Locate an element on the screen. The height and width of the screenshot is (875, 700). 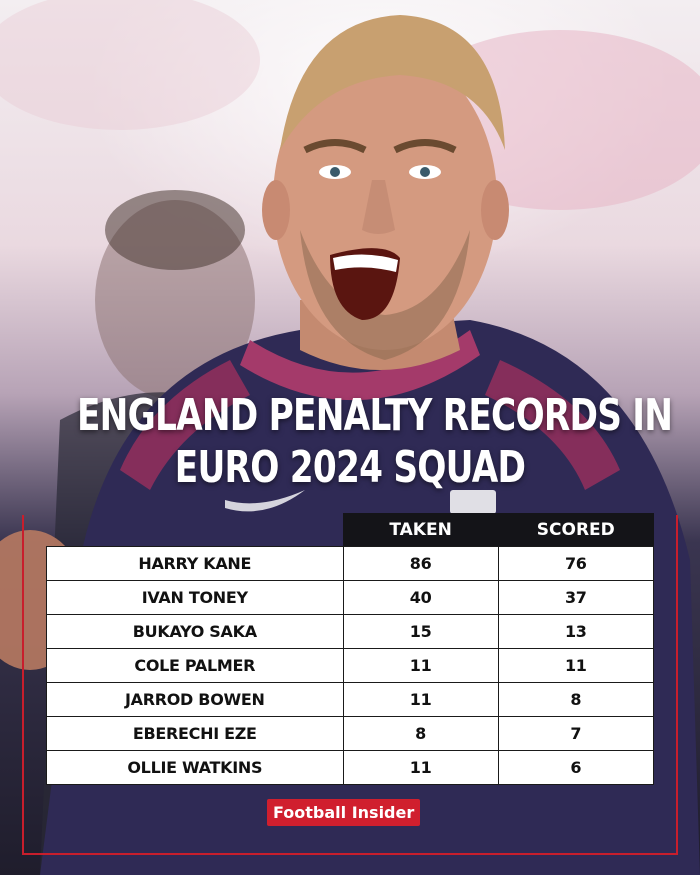
player-name: HARRY KANE is located at coordinates (195, 563).